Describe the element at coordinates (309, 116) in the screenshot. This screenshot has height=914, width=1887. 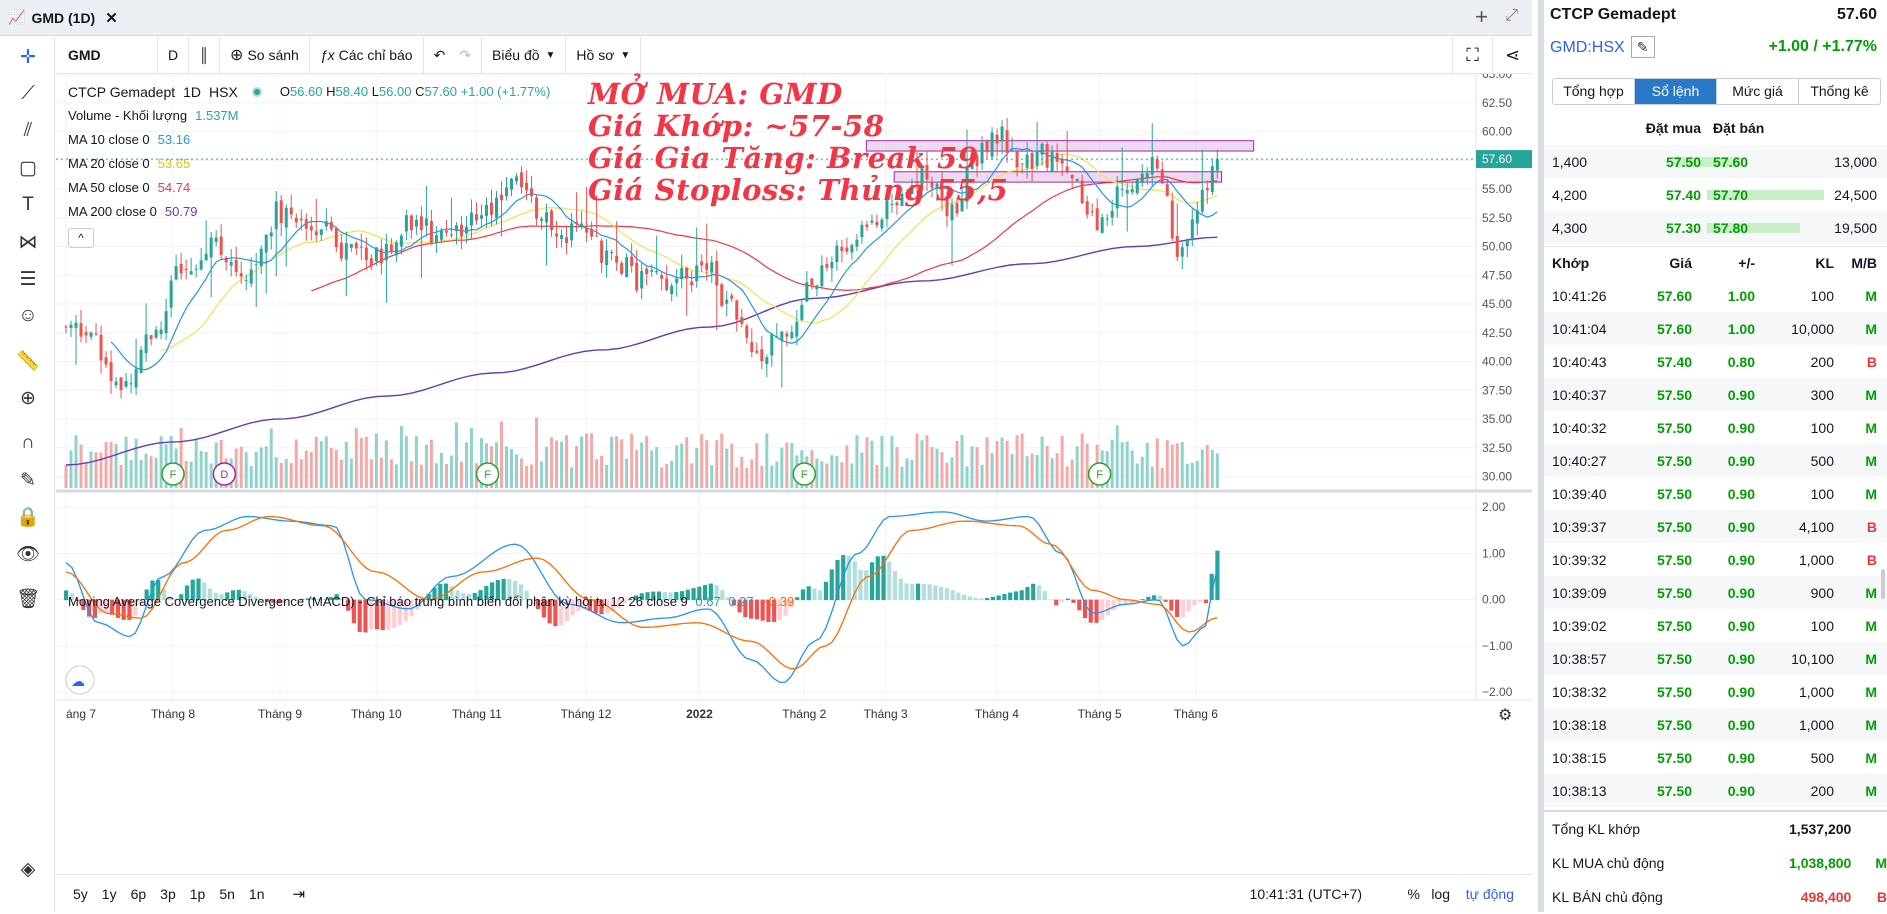
I see `volume-legend: Volume - Khối lượng 1.537M` at that location.